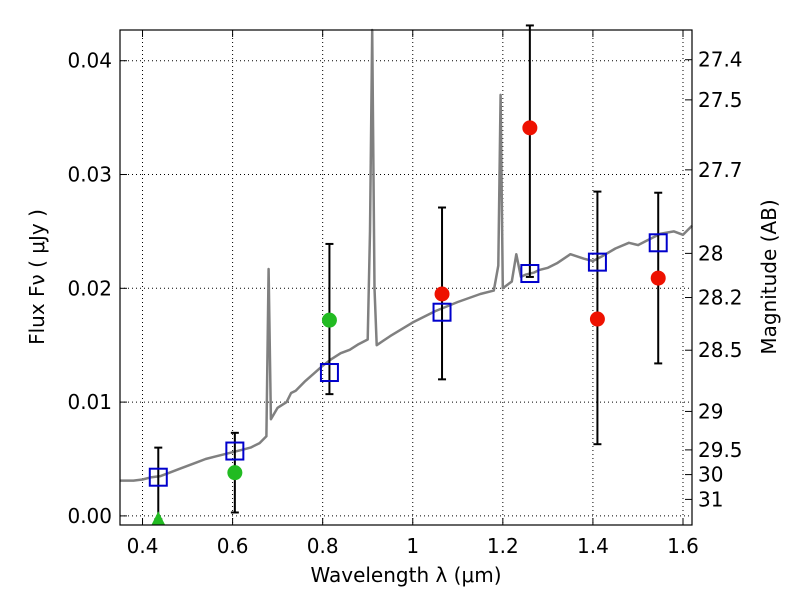  I want to click on x-tick-label: 0.4, so click(143, 546).